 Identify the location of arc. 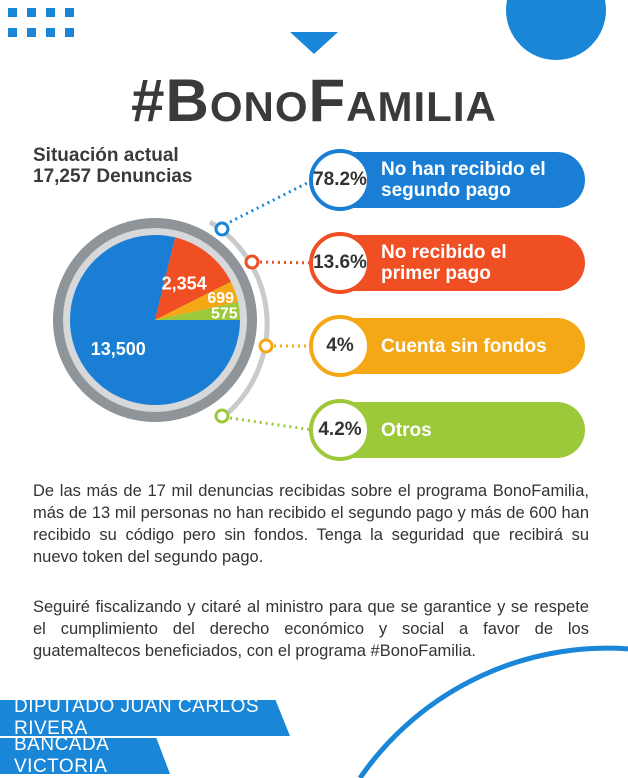
(239, 319).